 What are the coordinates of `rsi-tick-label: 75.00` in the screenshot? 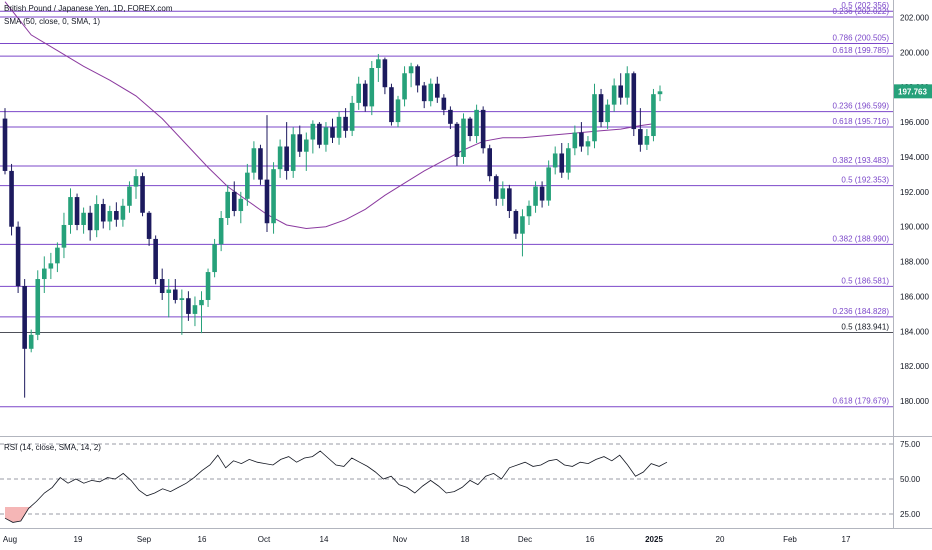 It's located at (910, 444).